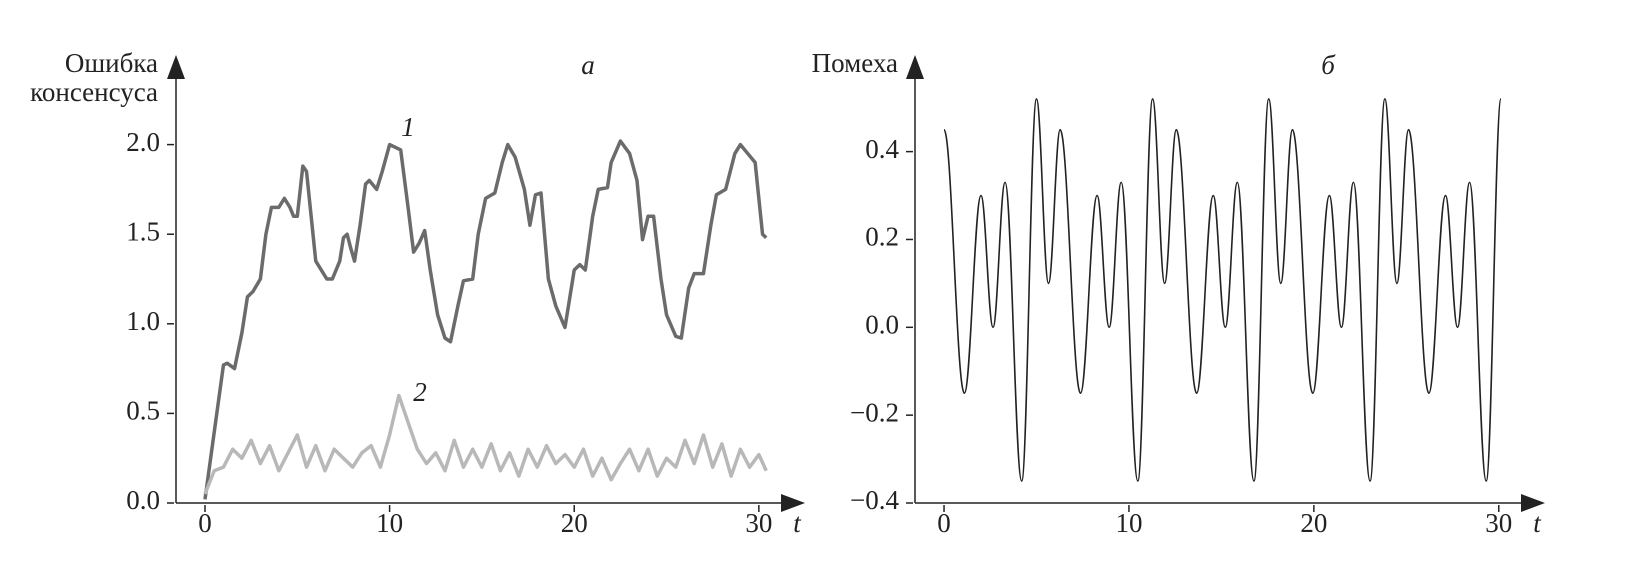 Image resolution: width=1638 pixels, height=586 pixels. What do you see at coordinates (143, 321) in the screenshot?
I see `y-tick-label: 1.0` at bounding box center [143, 321].